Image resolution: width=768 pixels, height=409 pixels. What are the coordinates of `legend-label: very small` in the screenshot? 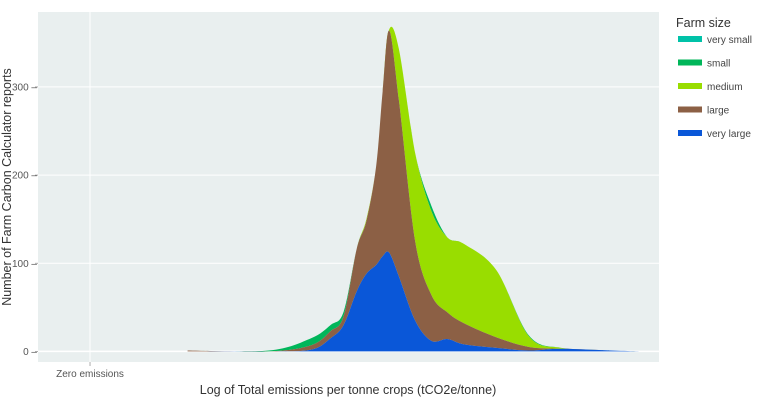 It's located at (729, 40).